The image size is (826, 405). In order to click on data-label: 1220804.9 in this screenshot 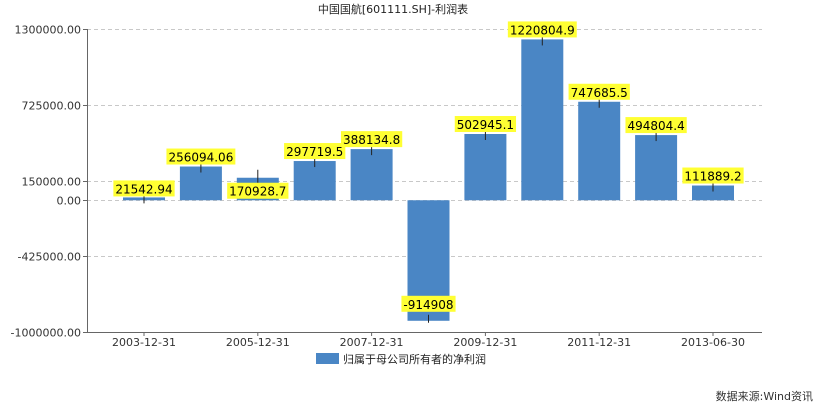, I will do `click(542, 29)`.